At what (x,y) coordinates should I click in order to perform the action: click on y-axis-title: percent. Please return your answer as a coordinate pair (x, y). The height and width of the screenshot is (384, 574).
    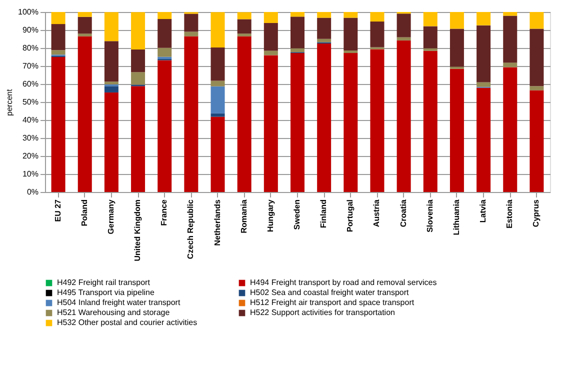
    Looking at the image, I should click on (9, 102).